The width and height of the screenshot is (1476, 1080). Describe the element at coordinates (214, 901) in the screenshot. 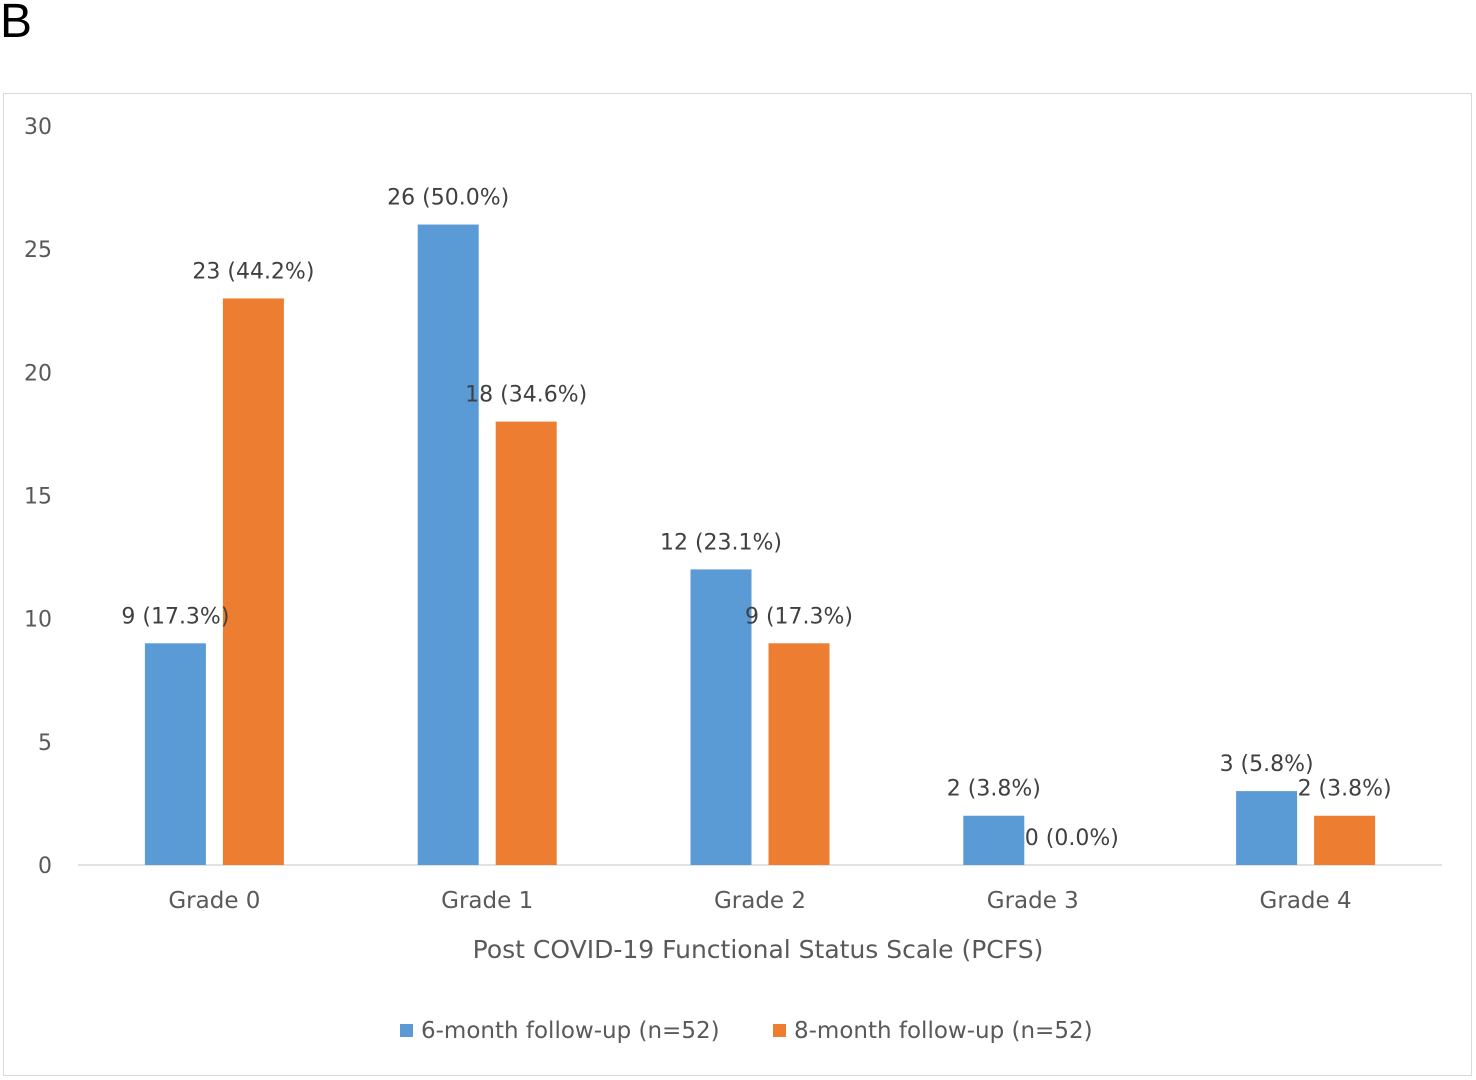

I see `category-label: Grade 0` at that location.